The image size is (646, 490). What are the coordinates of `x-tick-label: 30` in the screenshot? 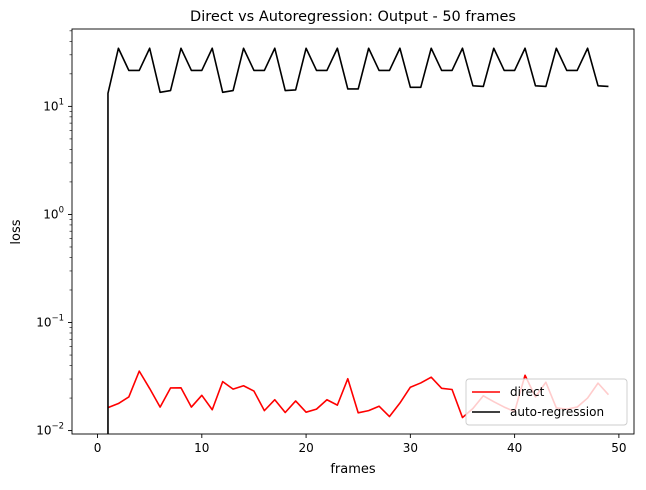 It's located at (410, 448).